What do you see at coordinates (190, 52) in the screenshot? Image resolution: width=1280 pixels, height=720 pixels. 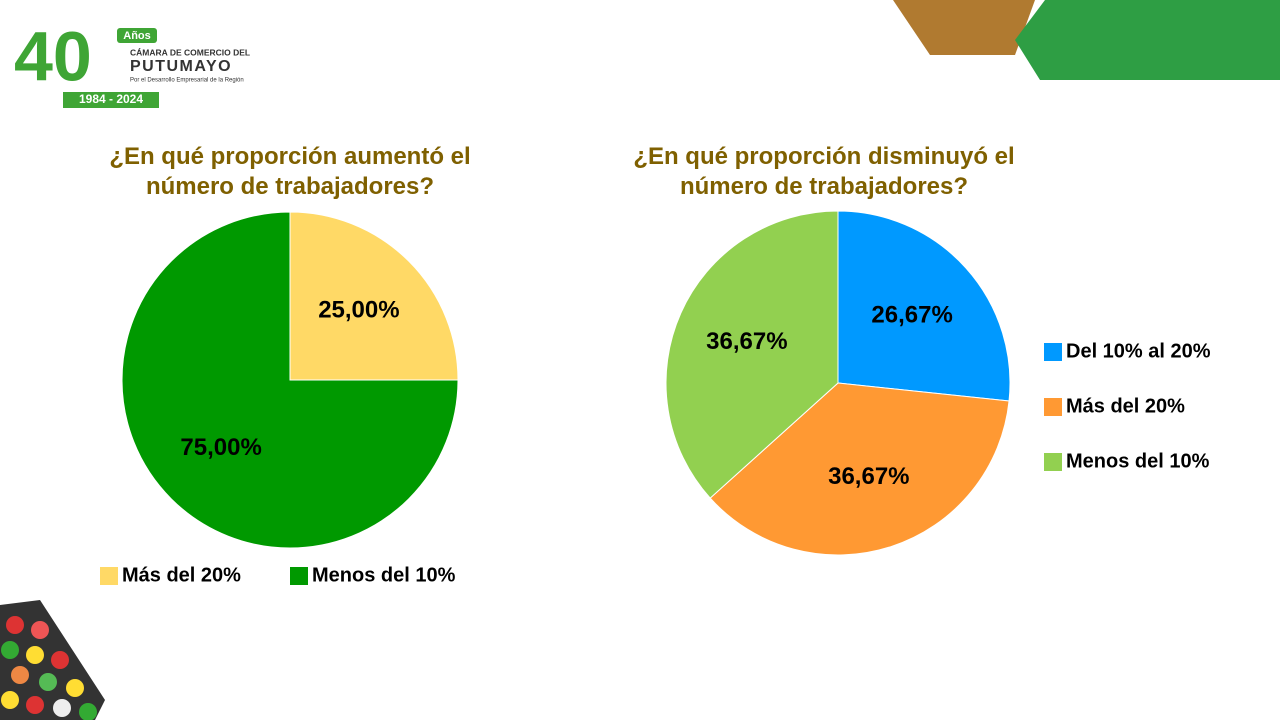 I see `logo-text: CÁMARA DE COMERCIO DEL` at bounding box center [190, 52].